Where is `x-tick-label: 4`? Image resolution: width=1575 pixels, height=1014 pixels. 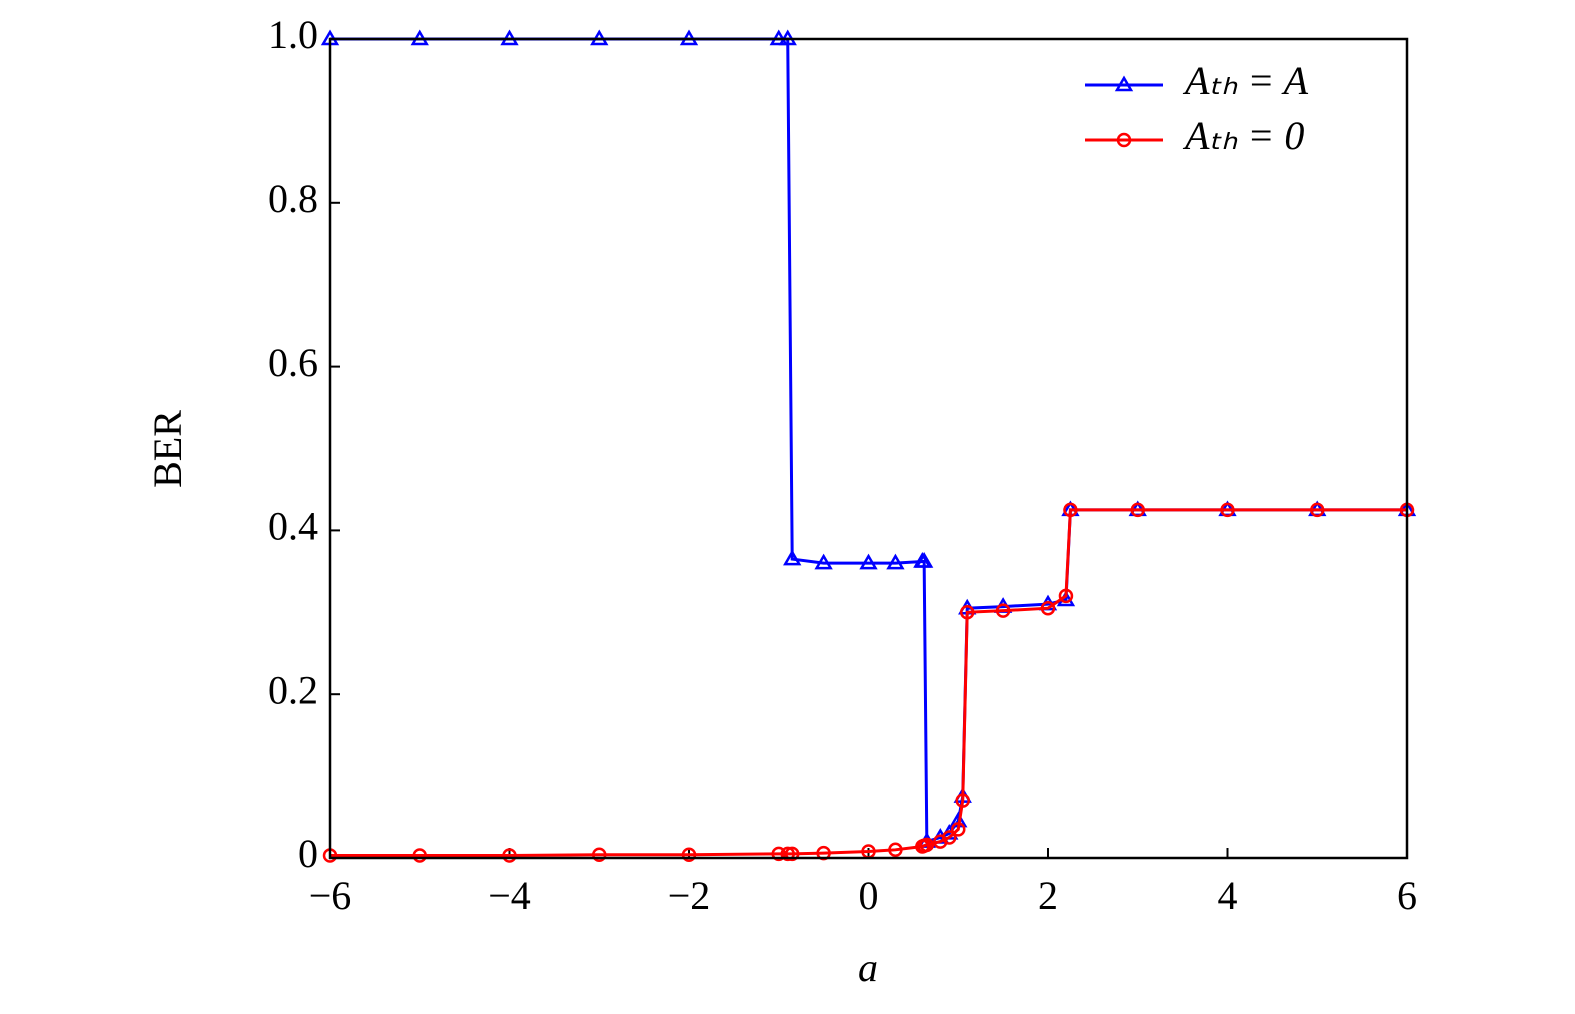
x-tick-label: 4 is located at coordinates (1228, 895).